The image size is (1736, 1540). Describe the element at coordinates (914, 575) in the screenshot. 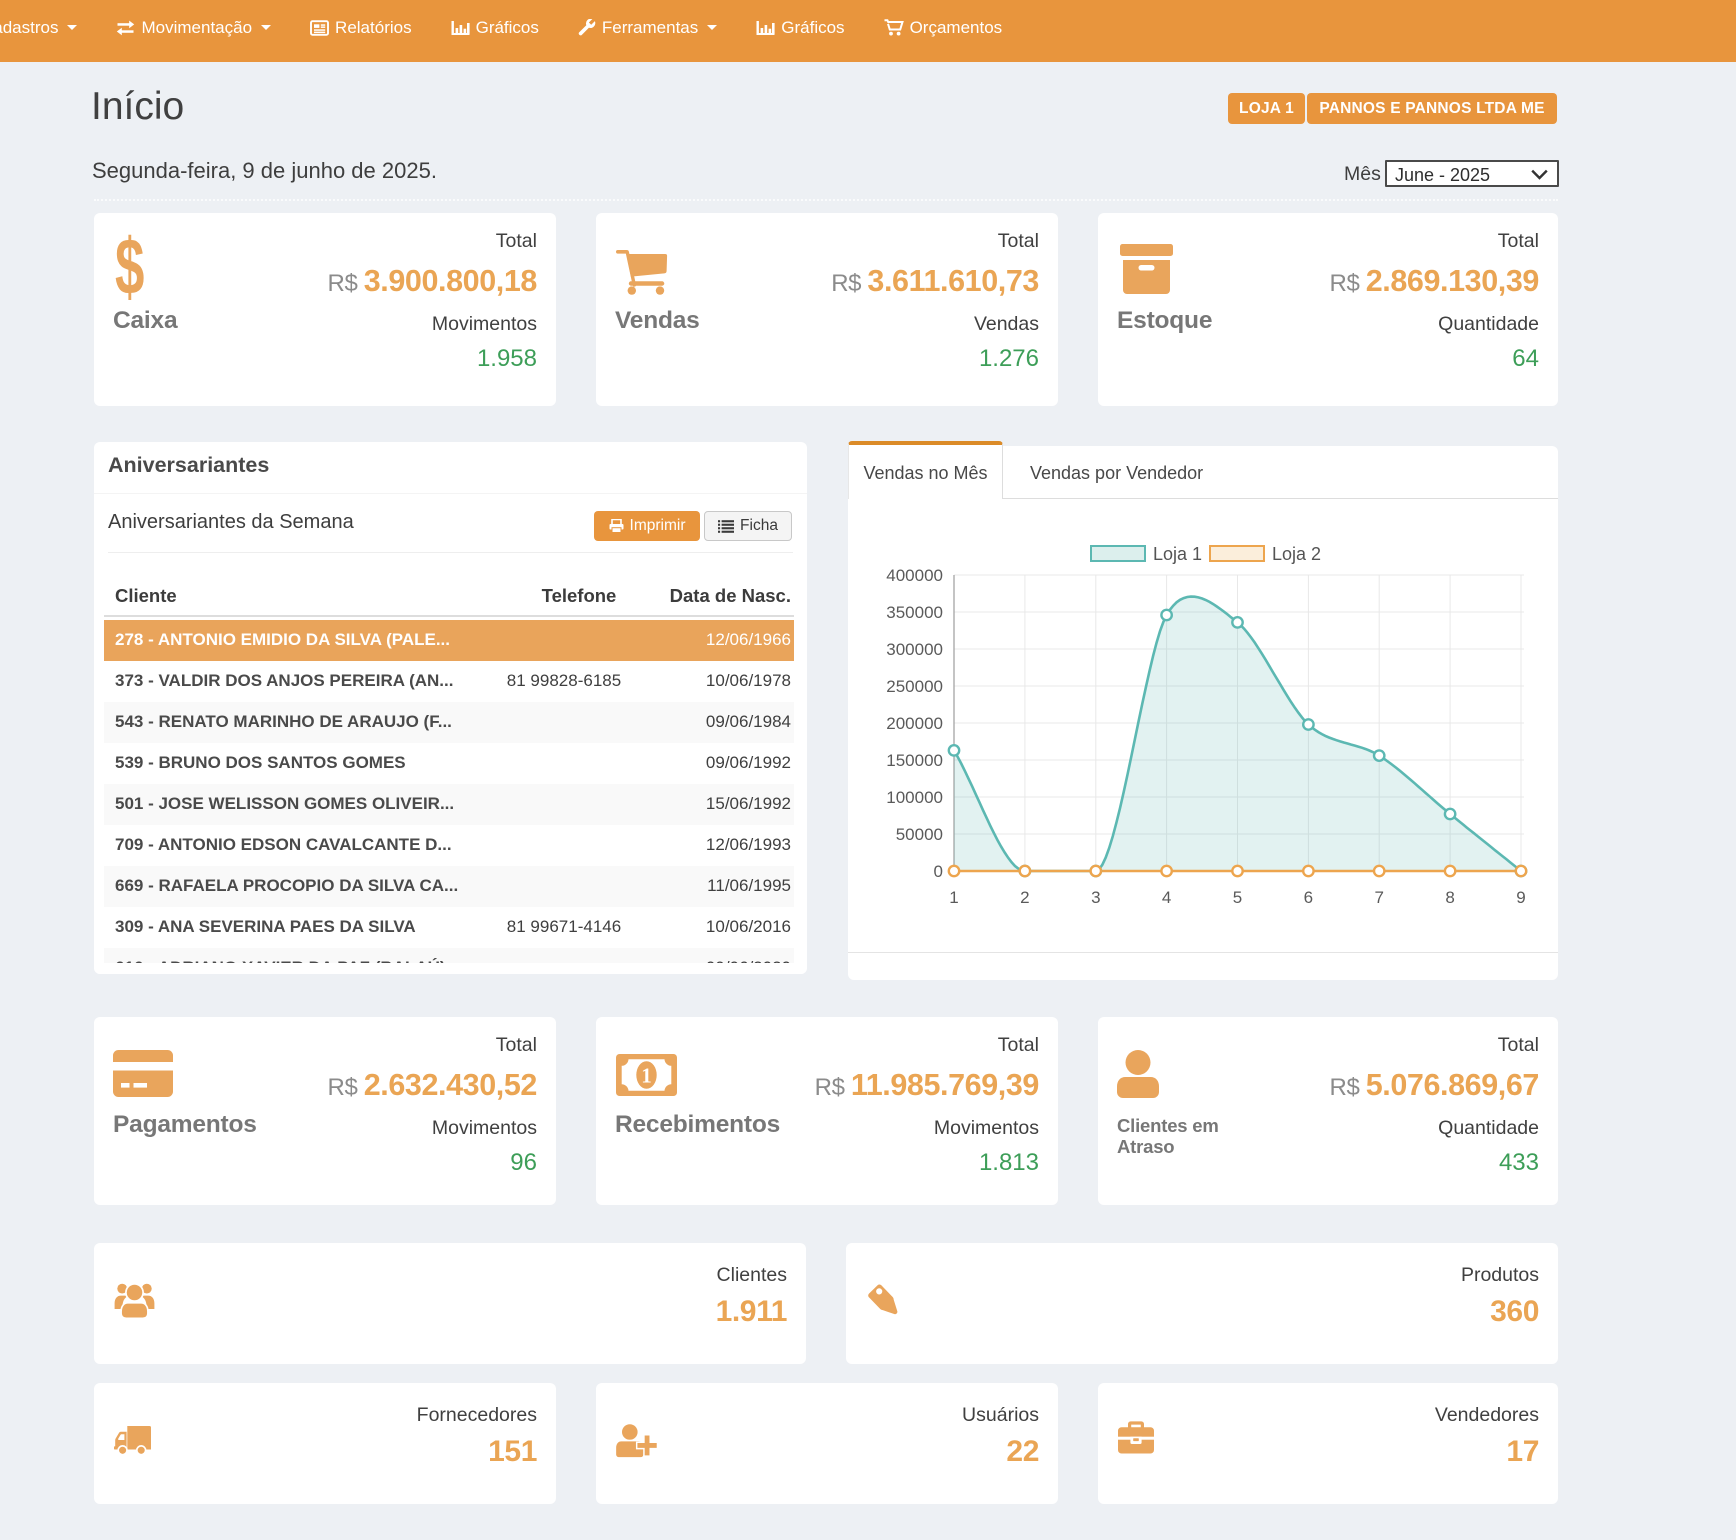

I see `svg-text: 400000` at that location.